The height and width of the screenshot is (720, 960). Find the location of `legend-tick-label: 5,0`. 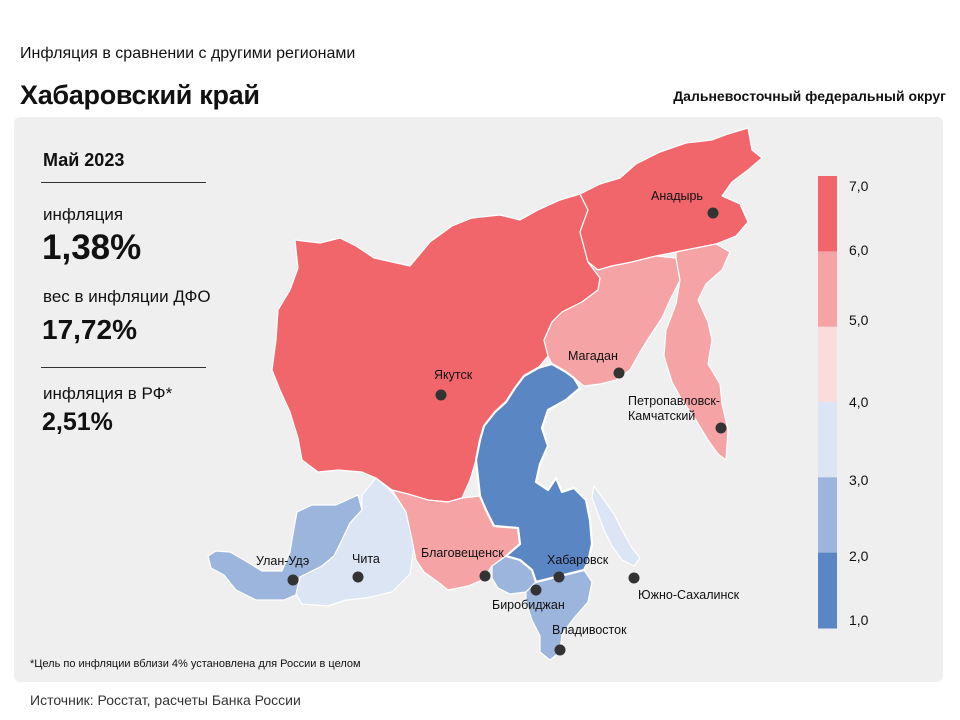

legend-tick-label: 5,0 is located at coordinates (859, 320).